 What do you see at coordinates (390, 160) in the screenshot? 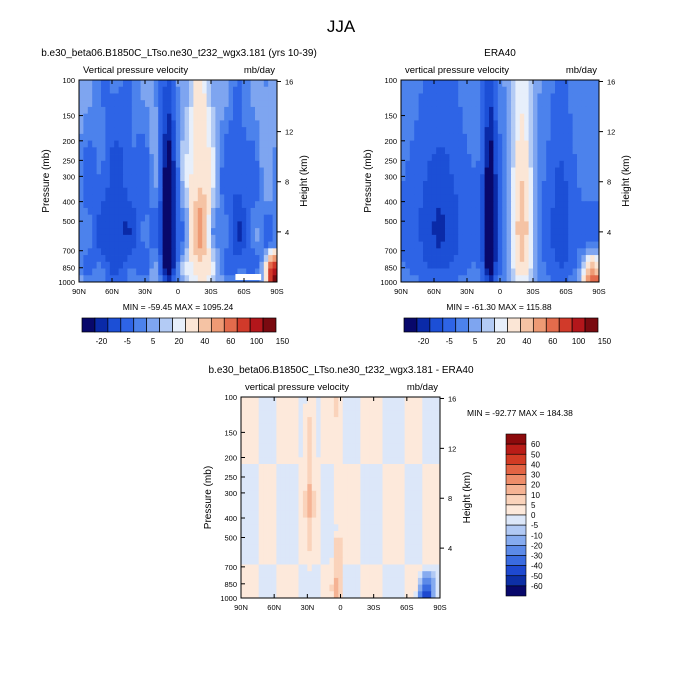
I see `y-tick-label: 250` at bounding box center [390, 160].